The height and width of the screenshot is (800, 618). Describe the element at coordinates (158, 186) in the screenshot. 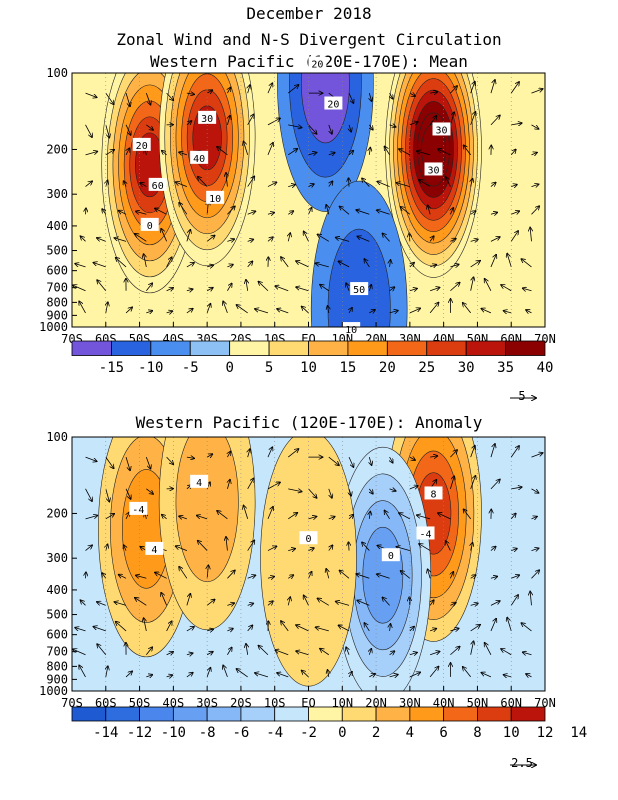

I see `contour-label: 60` at that location.